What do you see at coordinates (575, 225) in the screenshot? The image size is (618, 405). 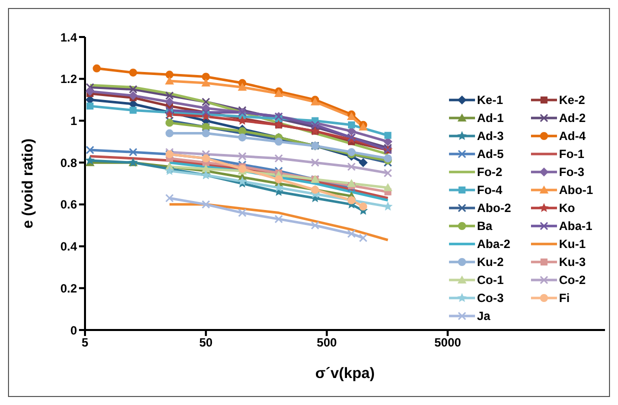 I see `legend-label: Aba-1` at bounding box center [575, 225].